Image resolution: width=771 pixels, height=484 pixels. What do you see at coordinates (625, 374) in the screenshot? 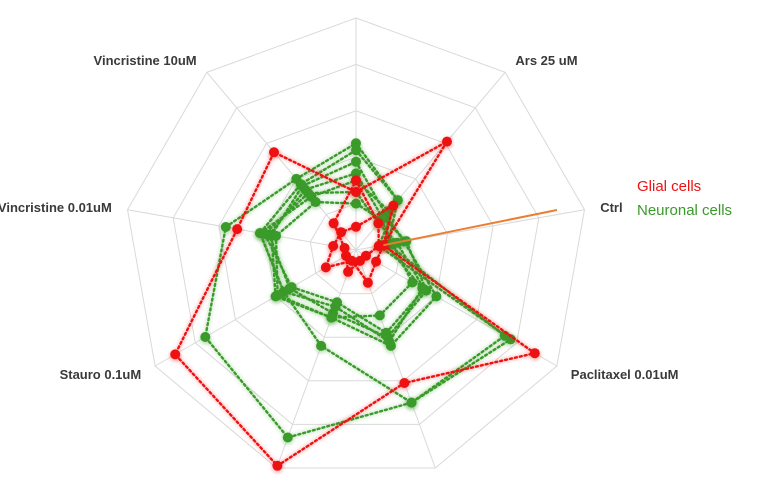
I see `axis-label-3: Paclitaxel 0.01uM` at bounding box center [625, 374].